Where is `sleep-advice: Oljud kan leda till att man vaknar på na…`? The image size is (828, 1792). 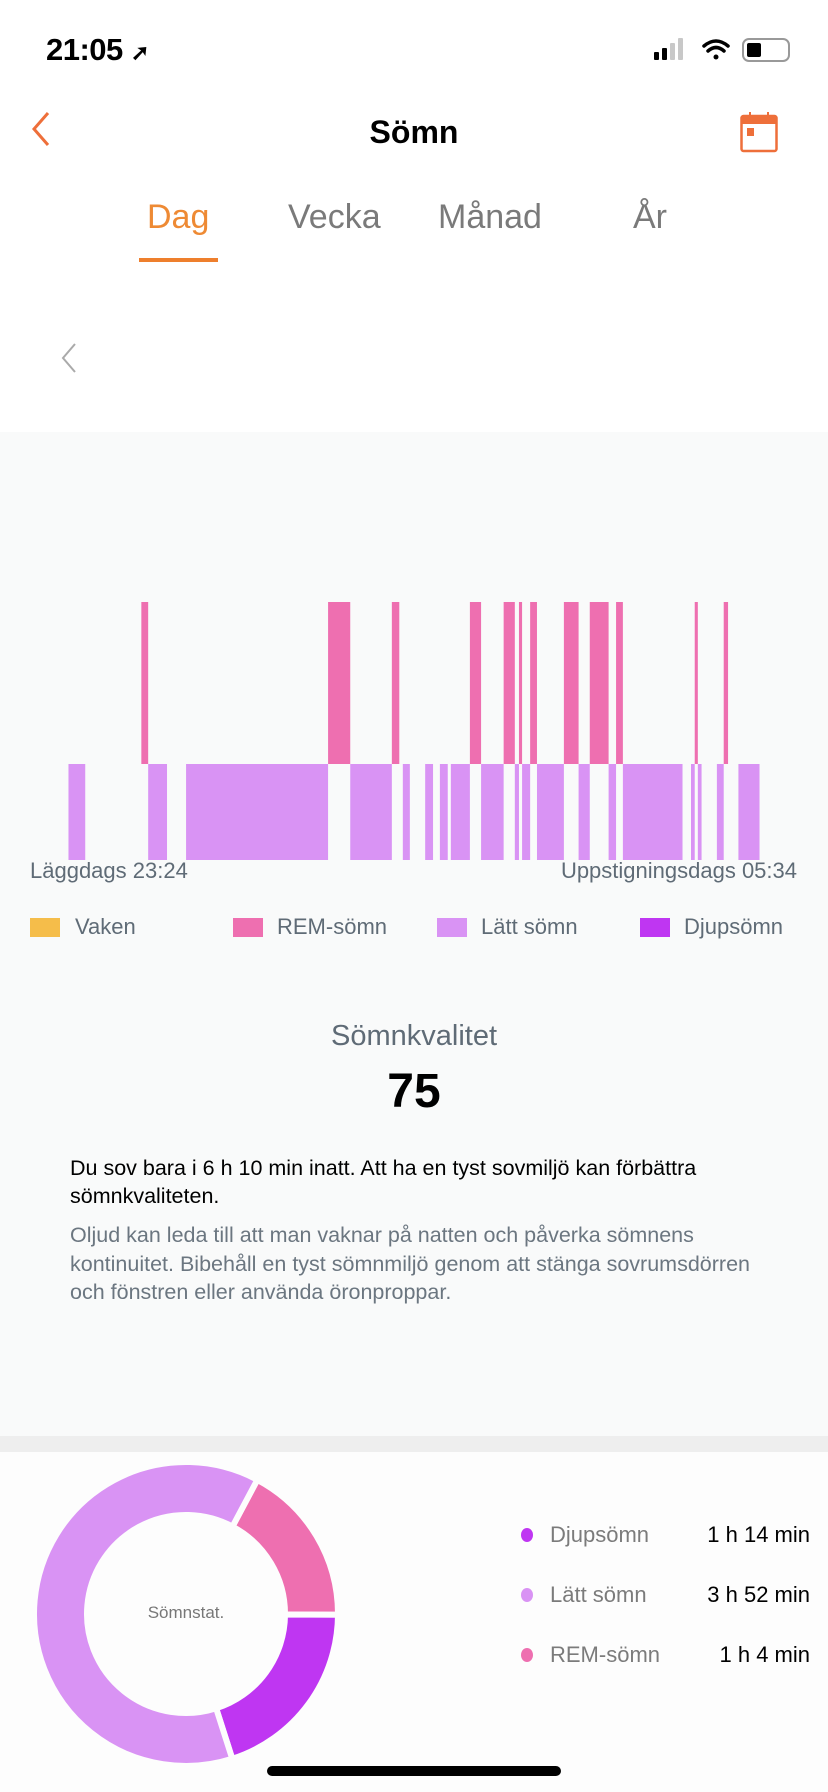 sleep-advice: Oljud kan leda till att man vaknar på na… is located at coordinates (410, 1263).